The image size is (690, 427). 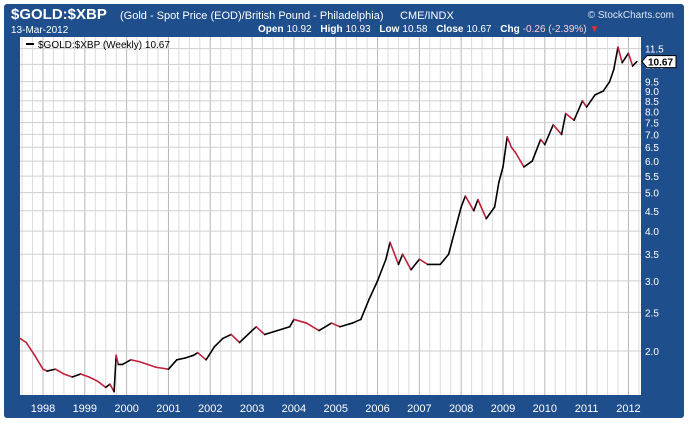 I want to click on x-tick-label: 2003, so click(x=252, y=409).